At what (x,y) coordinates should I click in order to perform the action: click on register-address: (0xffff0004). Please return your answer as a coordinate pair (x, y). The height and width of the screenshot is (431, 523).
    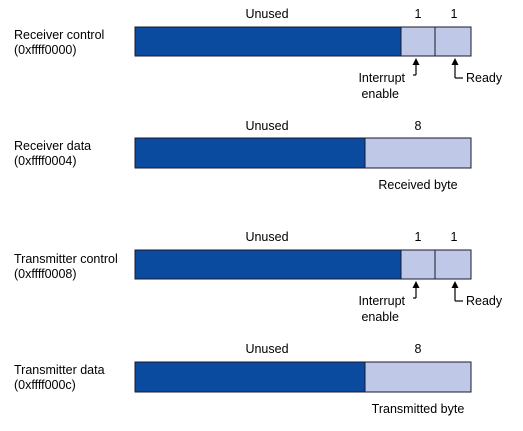
    Looking at the image, I should click on (45, 161).